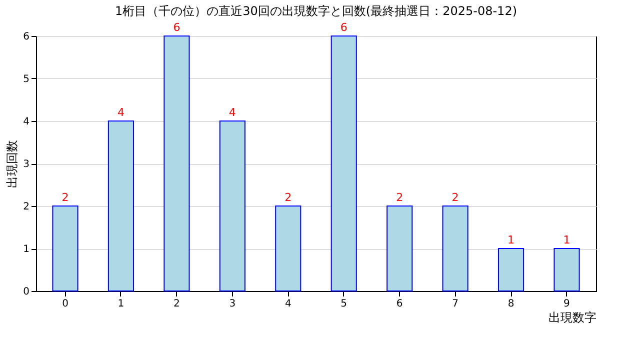 Image resolution: width=640 pixels, height=360 pixels. What do you see at coordinates (12, 164) in the screenshot?
I see `y-axis-title: 出現回数` at bounding box center [12, 164].